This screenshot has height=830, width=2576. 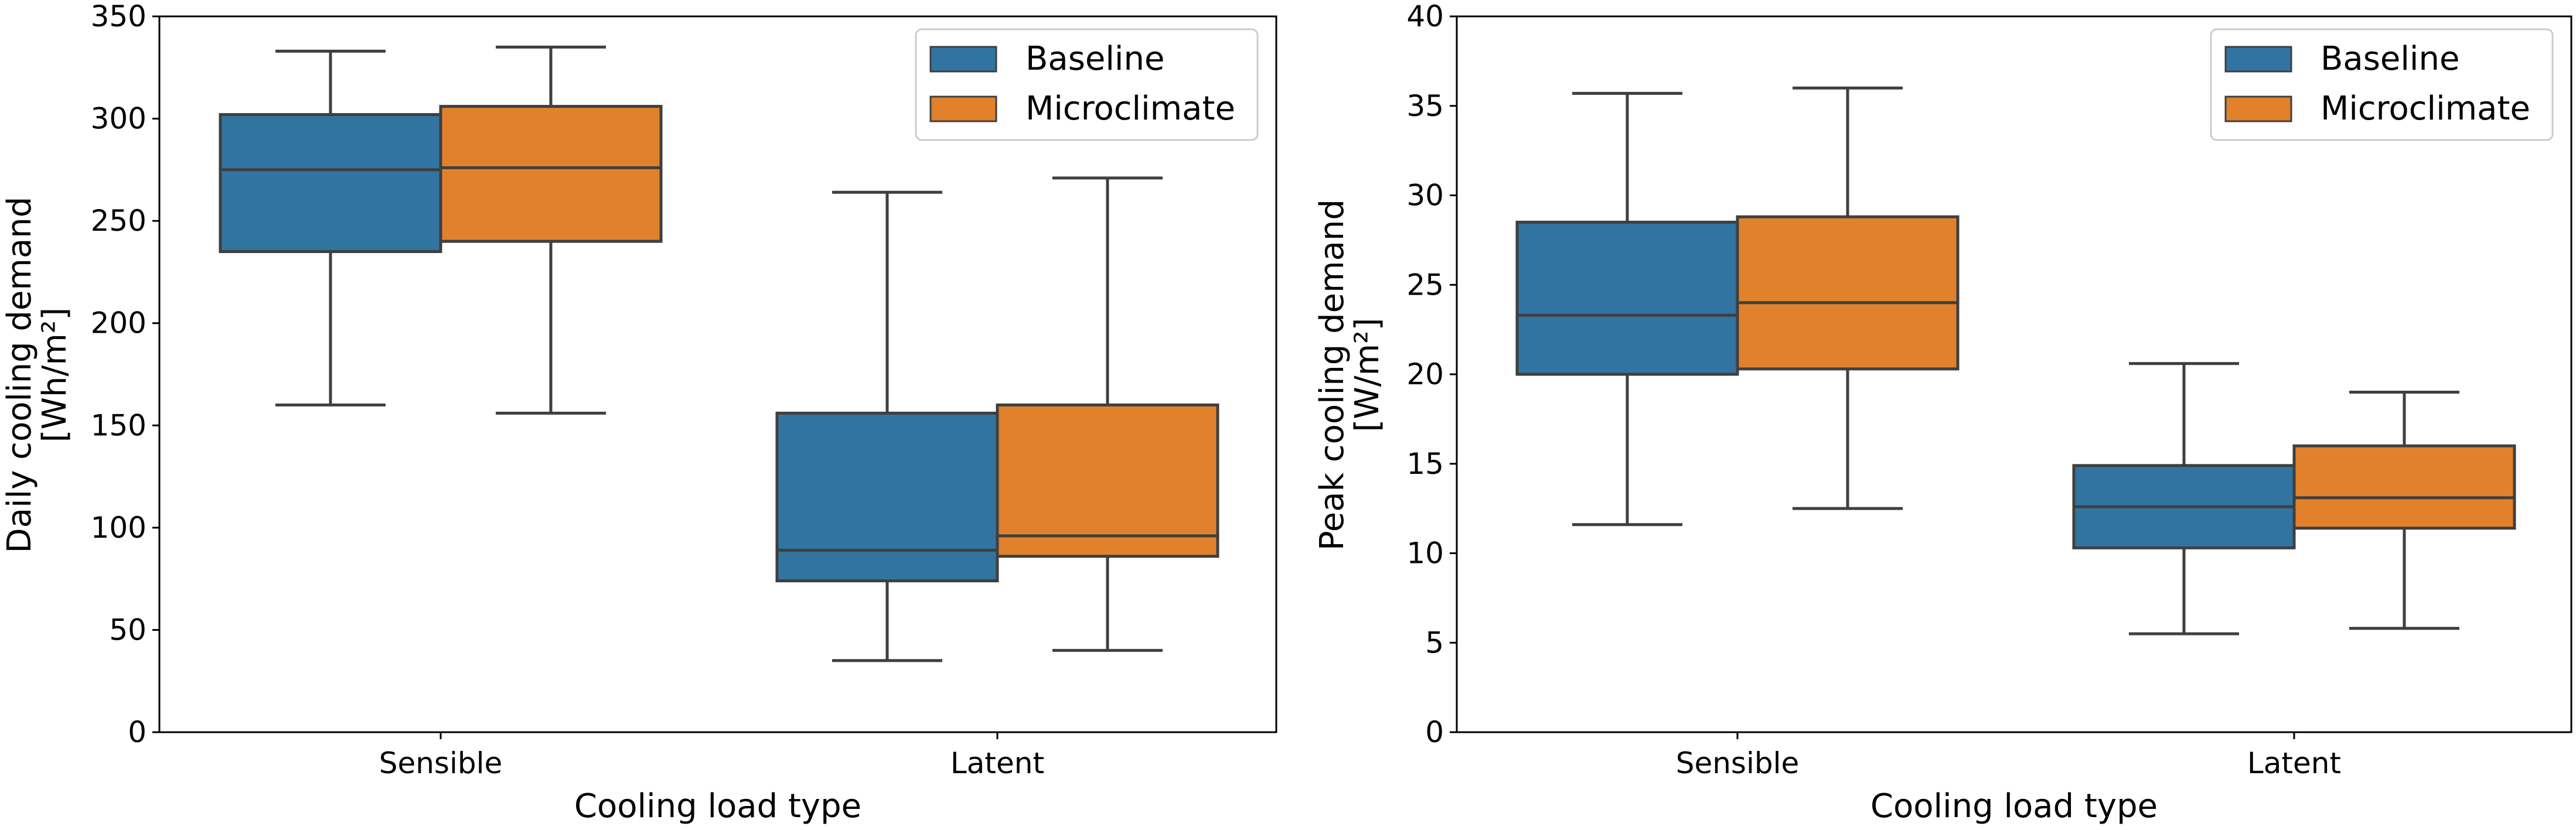 I want to click on y-tick-label: 5, so click(x=1434, y=643).